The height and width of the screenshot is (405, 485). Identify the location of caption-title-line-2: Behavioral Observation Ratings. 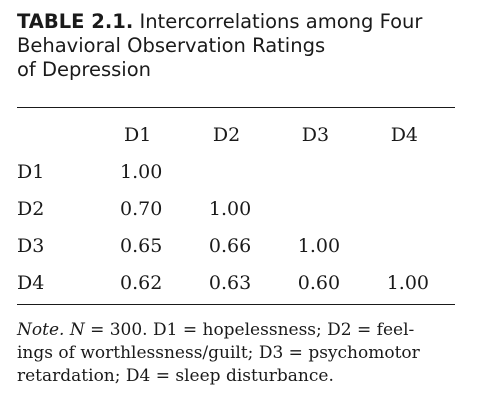
(171, 45).